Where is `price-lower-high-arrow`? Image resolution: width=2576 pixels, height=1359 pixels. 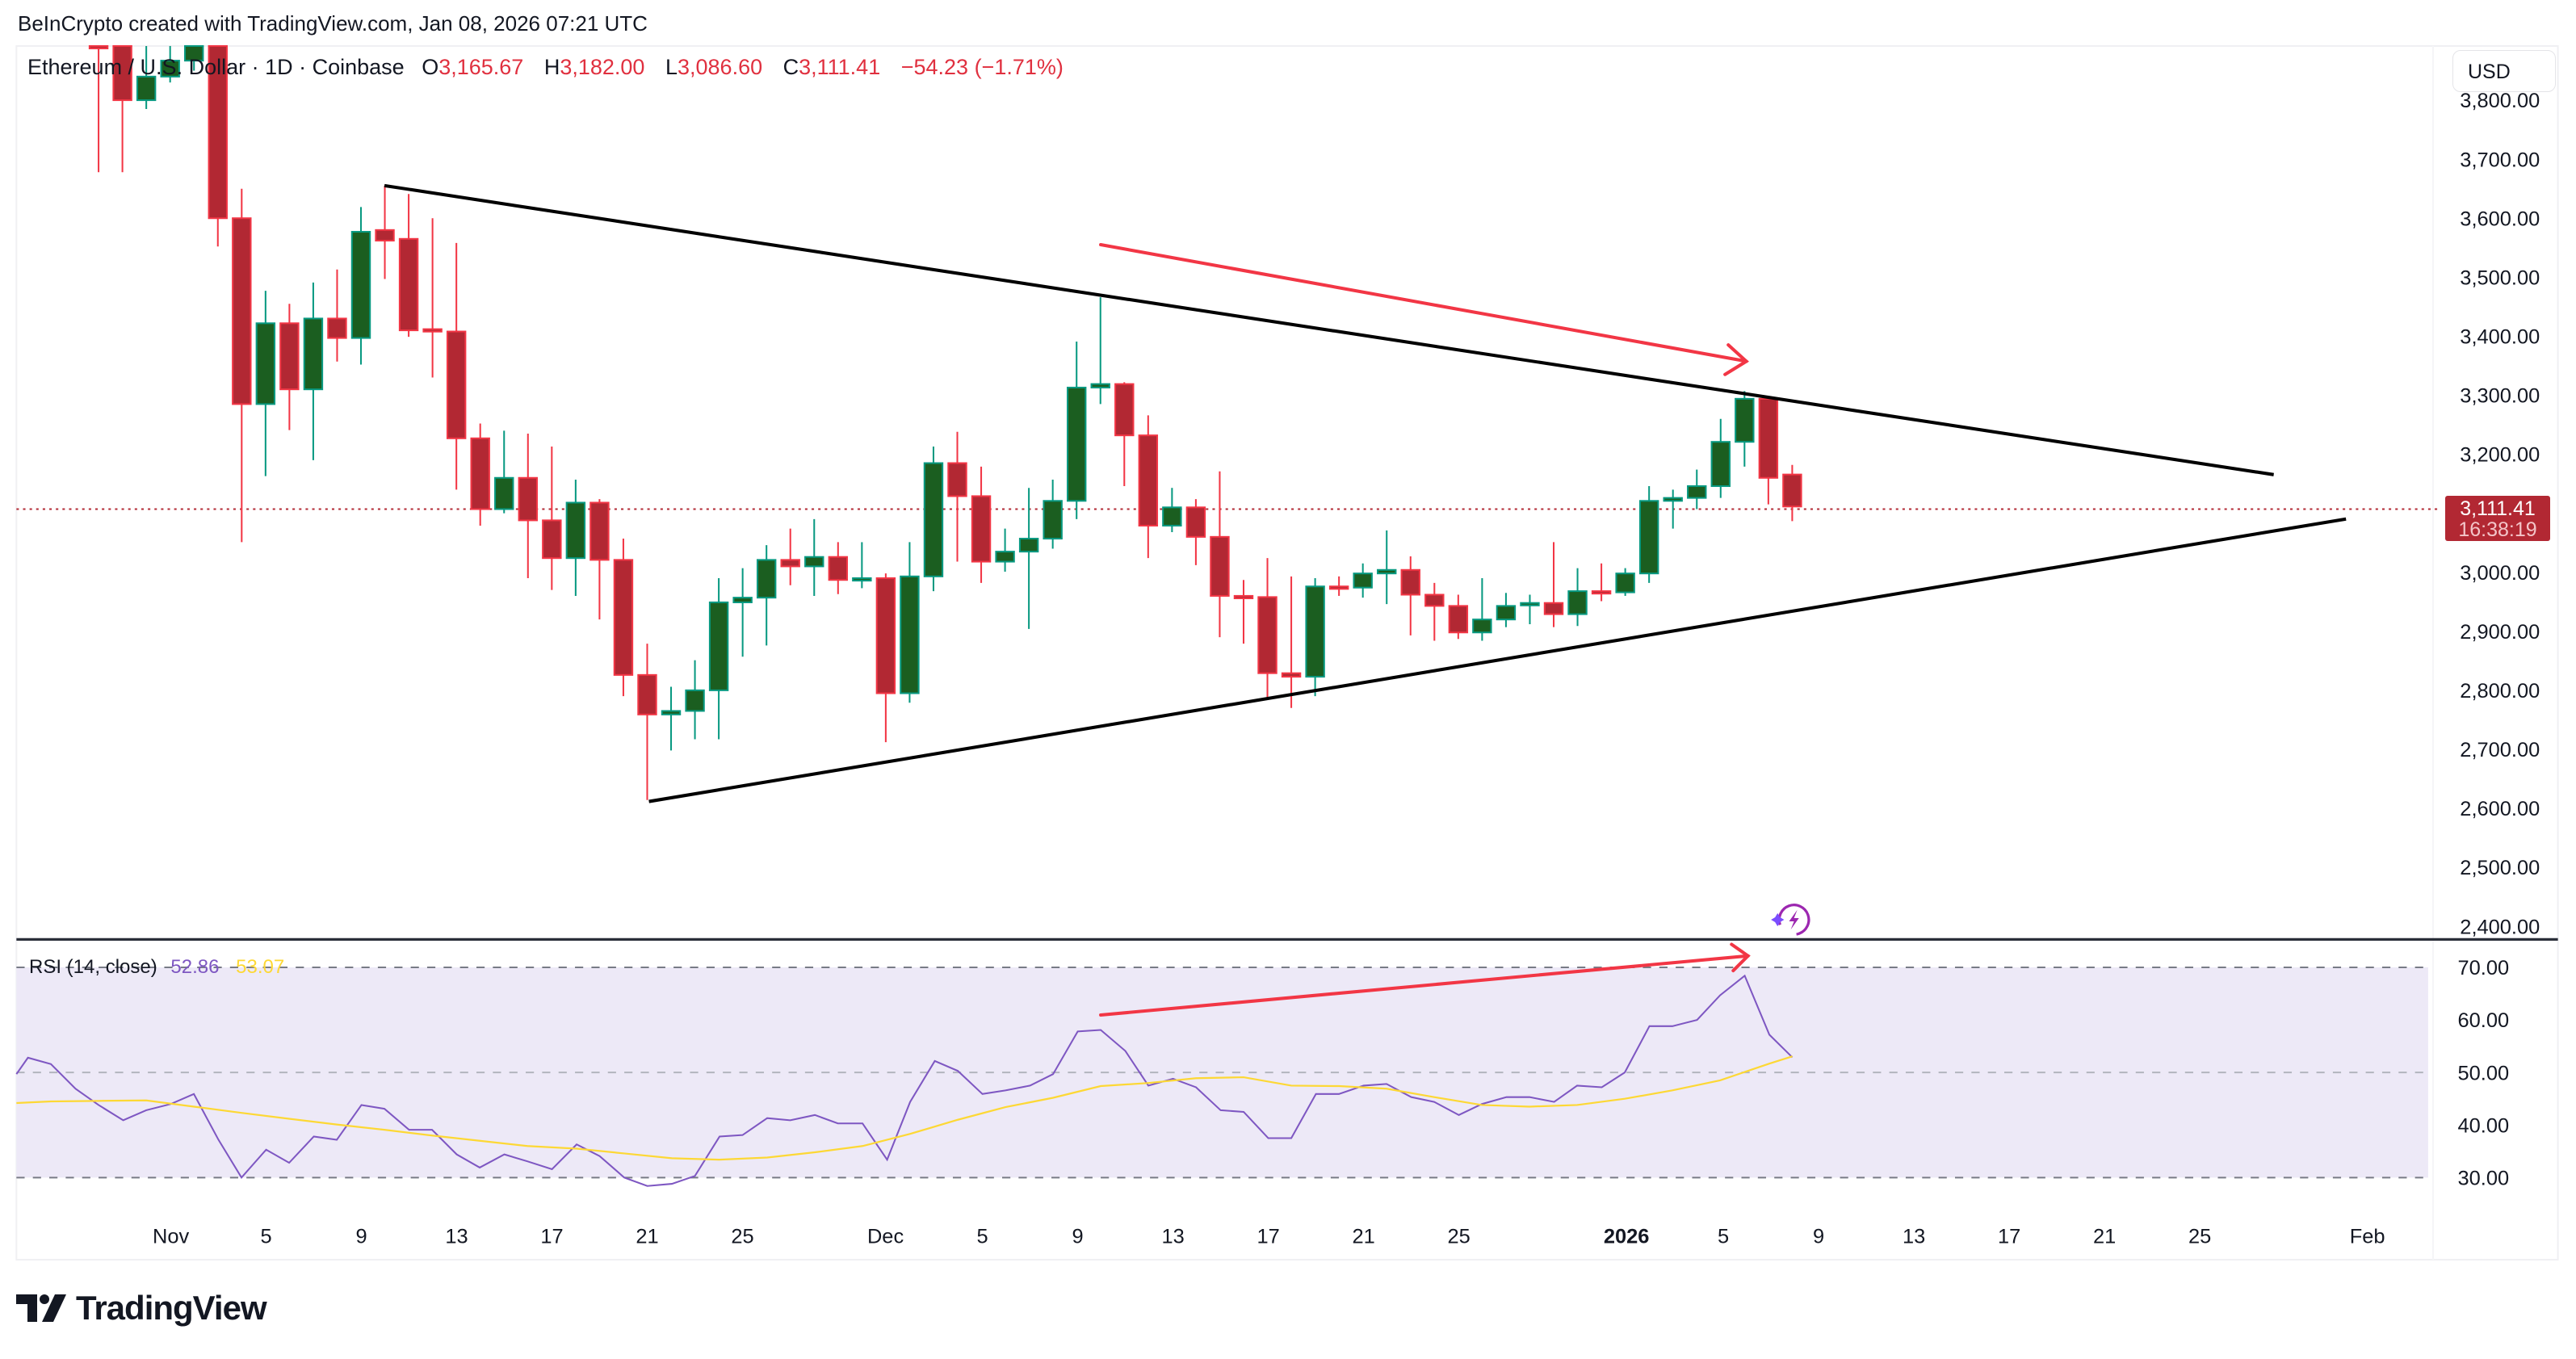 price-lower-high-arrow is located at coordinates (1424, 309).